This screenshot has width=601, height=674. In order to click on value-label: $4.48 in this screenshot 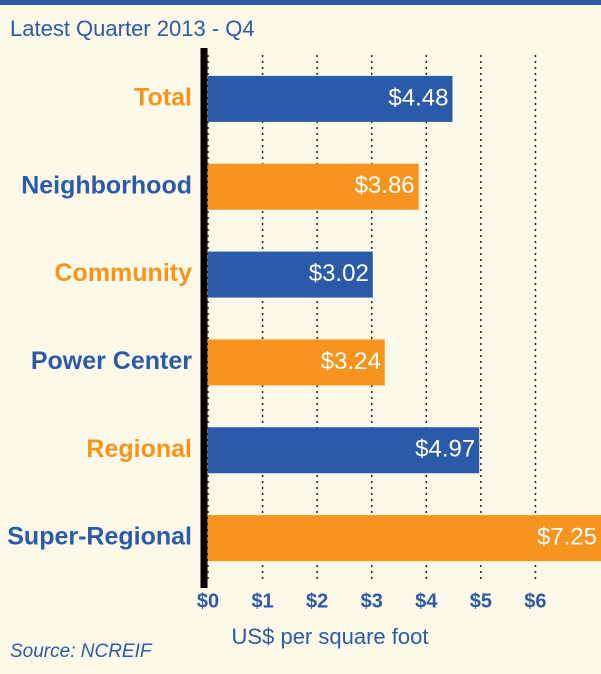, I will do `click(418, 97)`.